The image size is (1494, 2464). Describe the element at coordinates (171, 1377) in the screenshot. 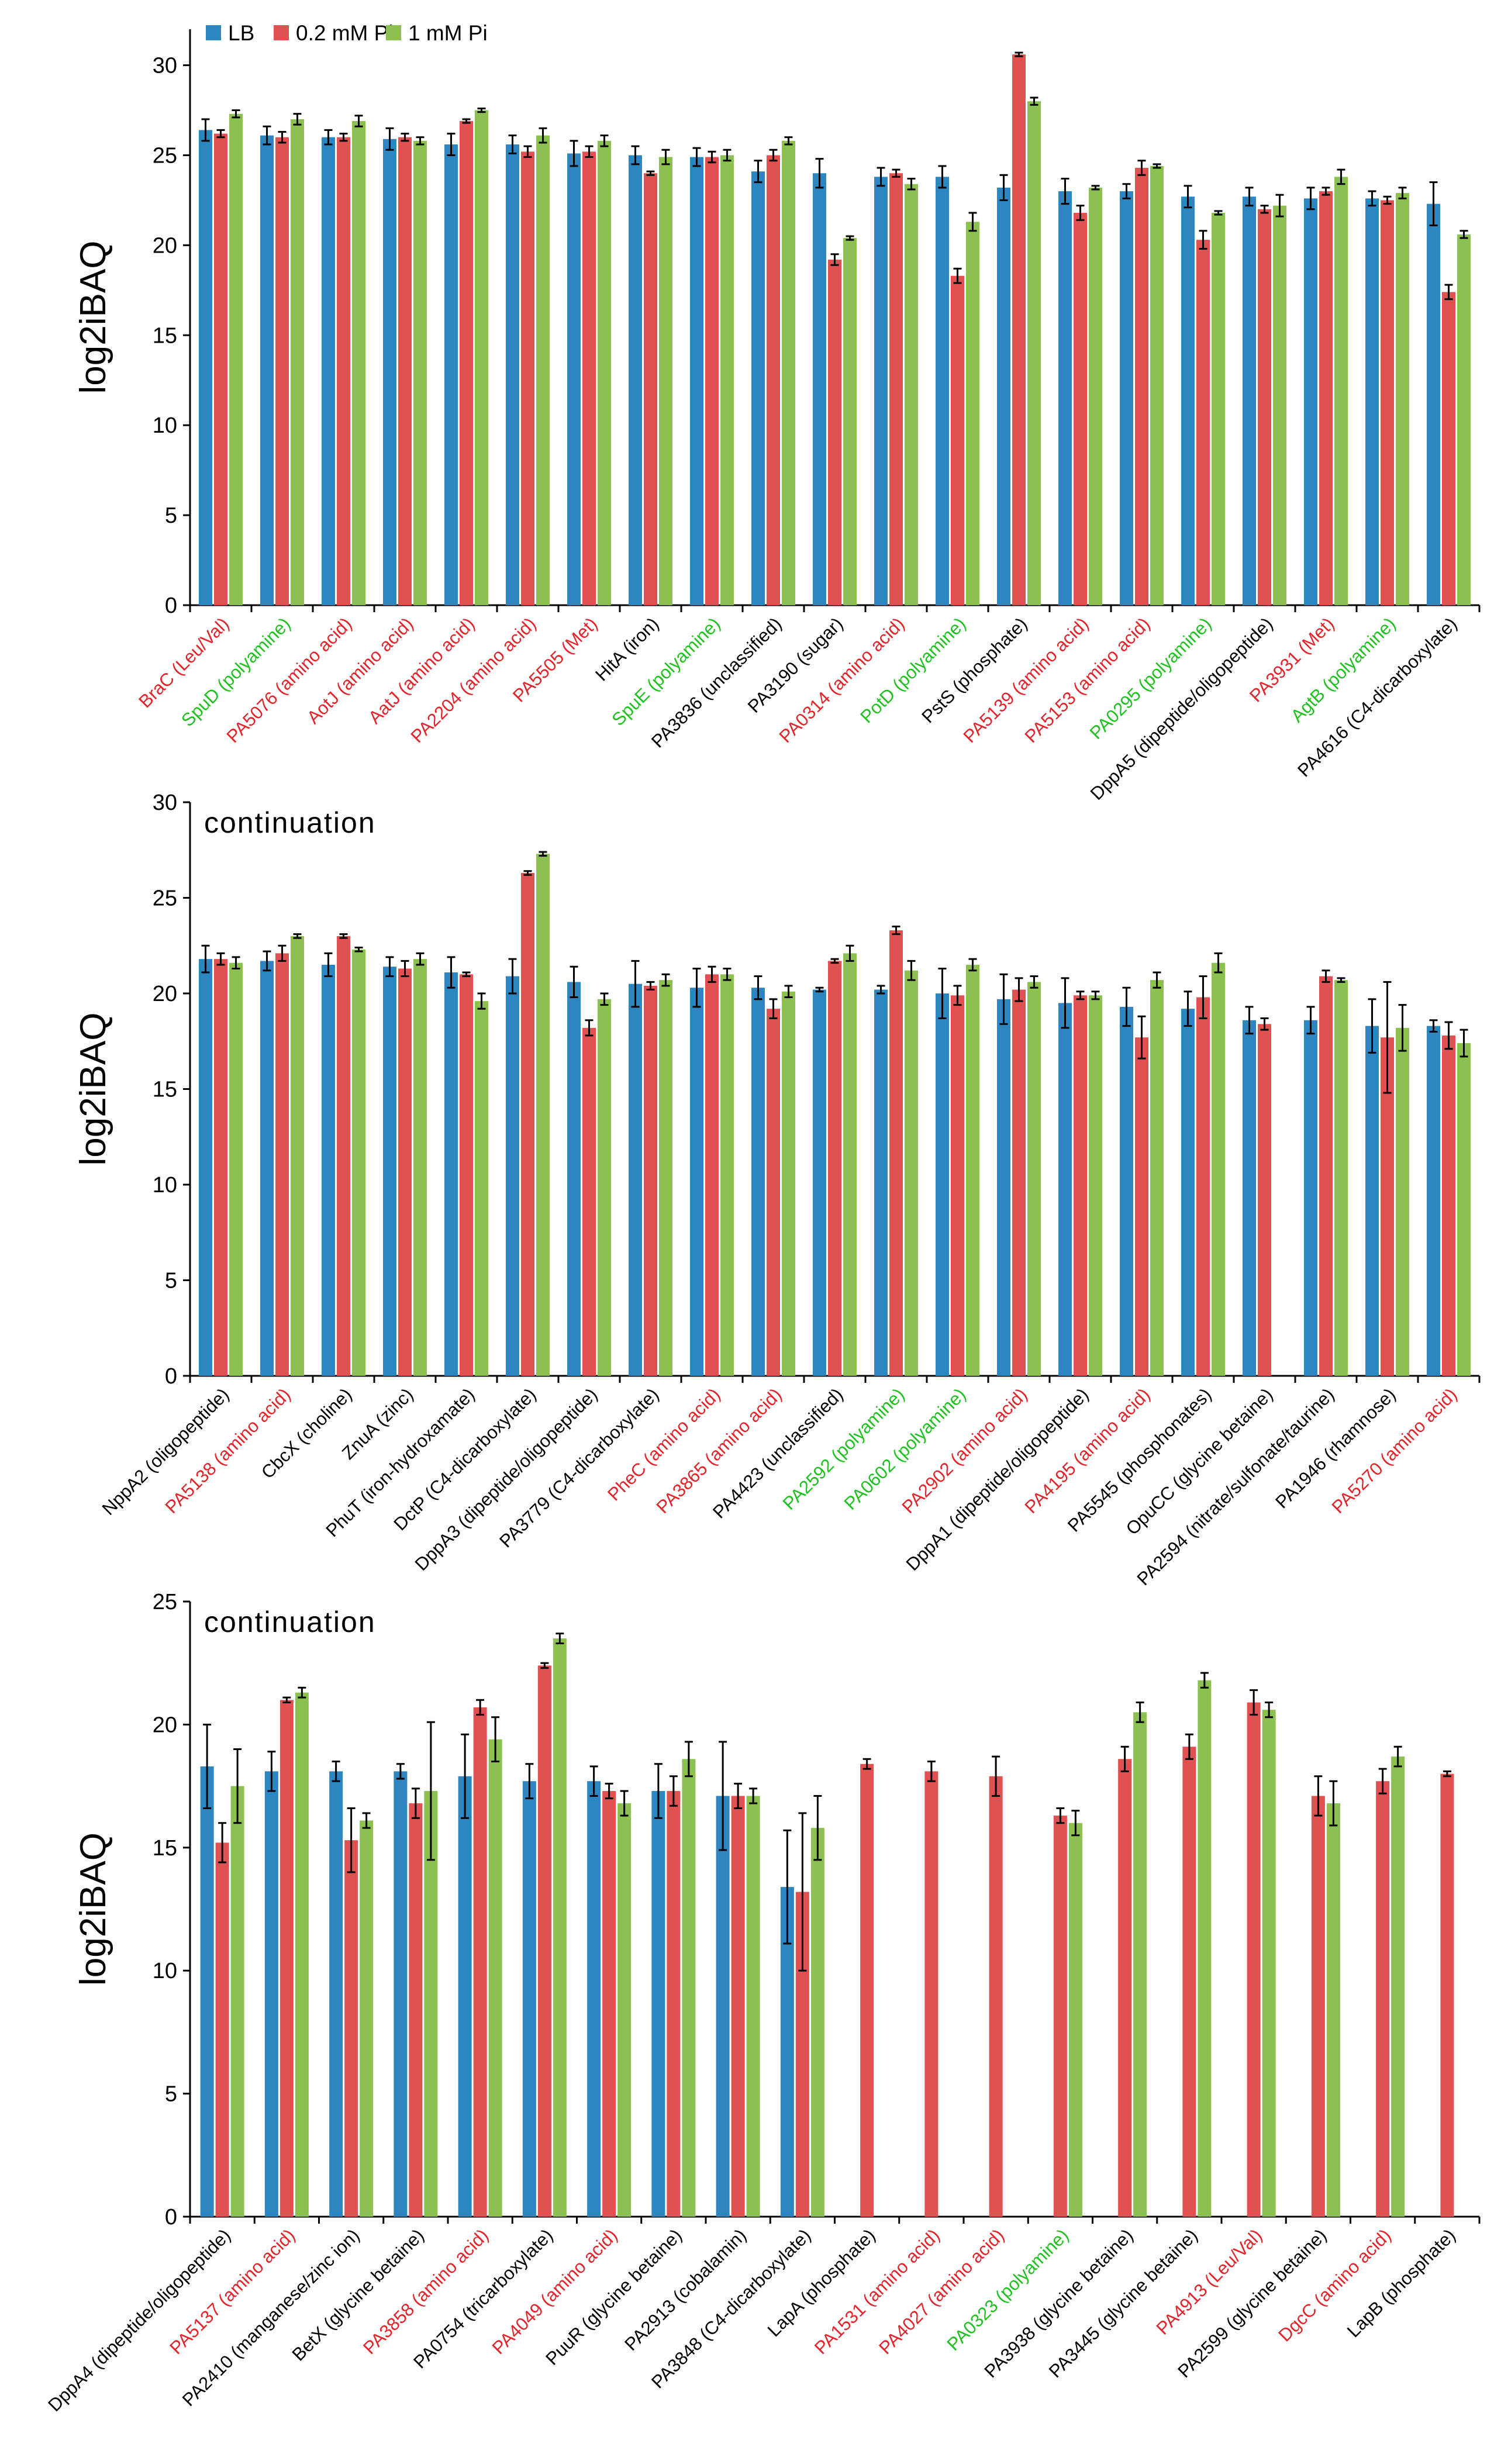

I see `y-tick-label: 0` at that location.